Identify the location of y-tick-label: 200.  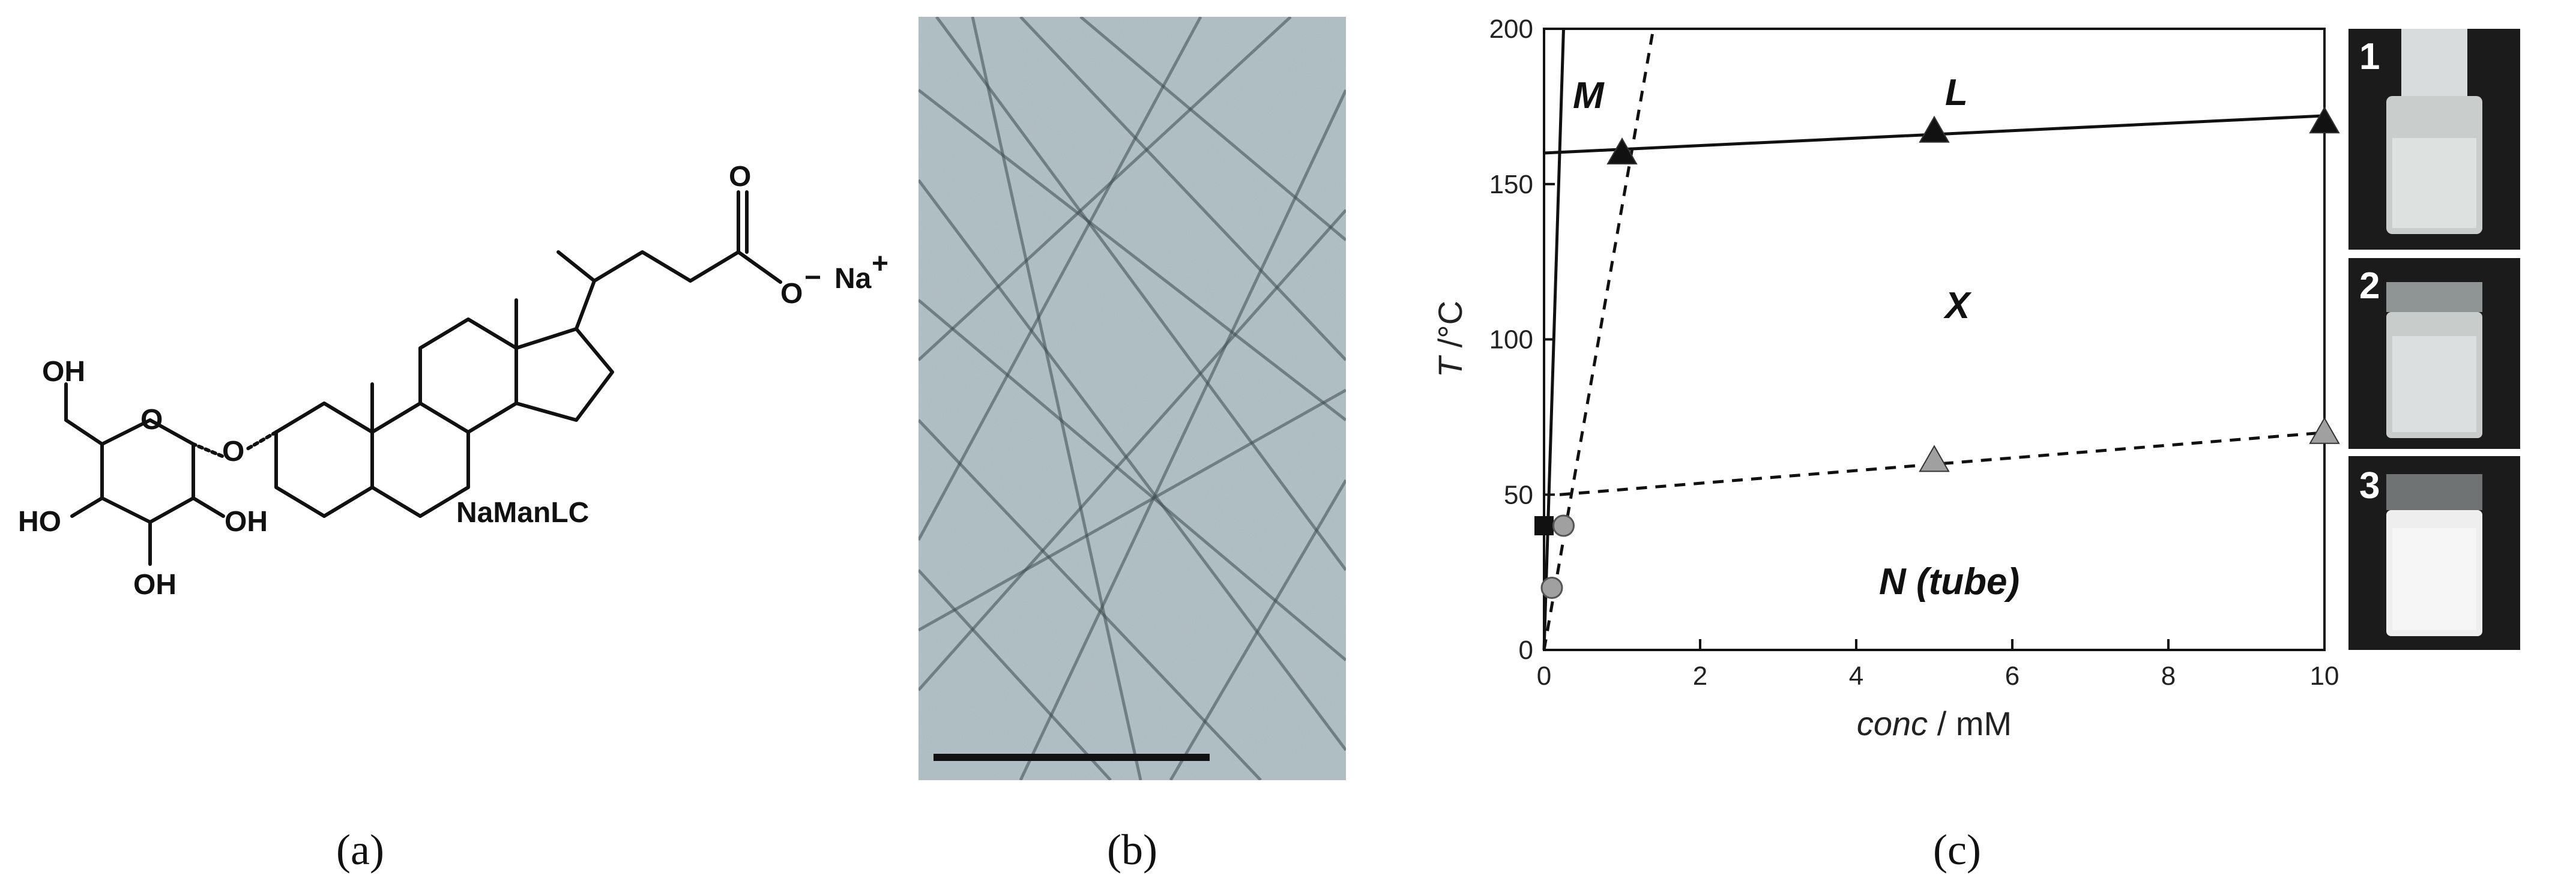
(1511, 29).